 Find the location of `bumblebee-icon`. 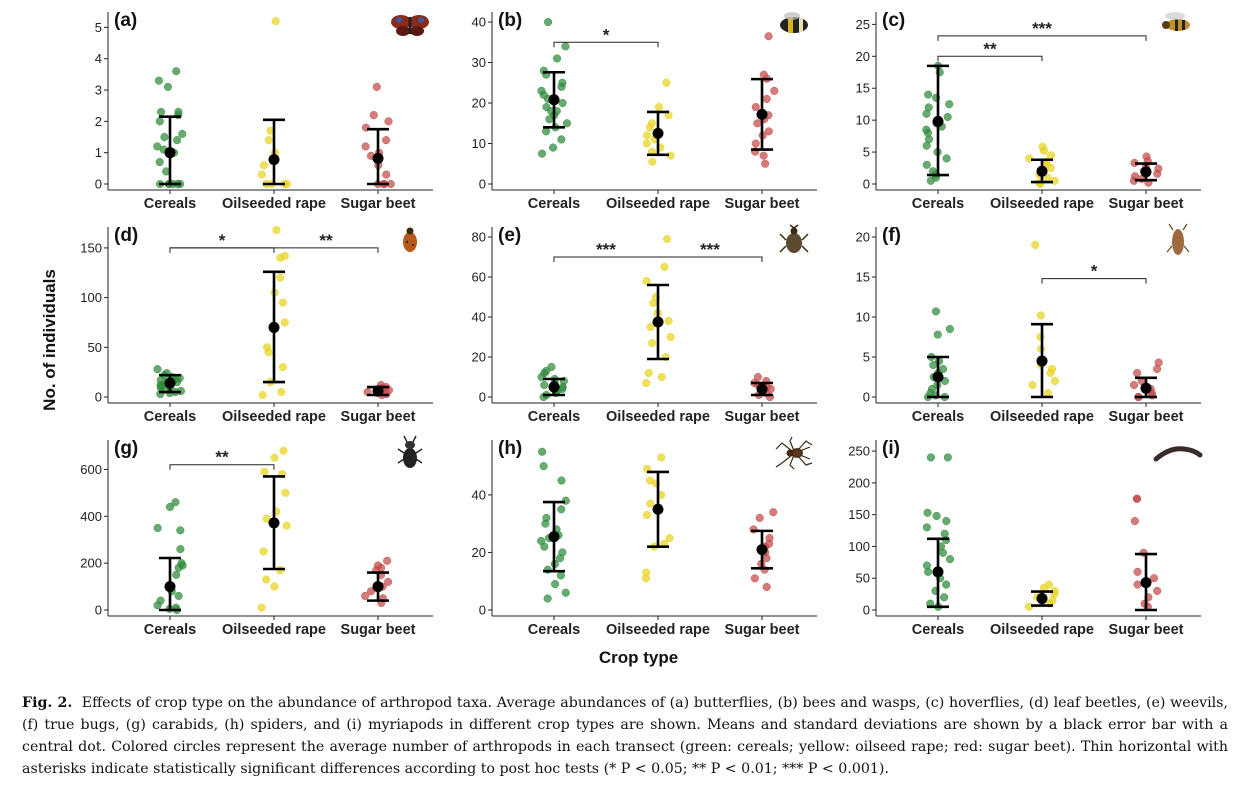

bumblebee-icon is located at coordinates (794, 22).